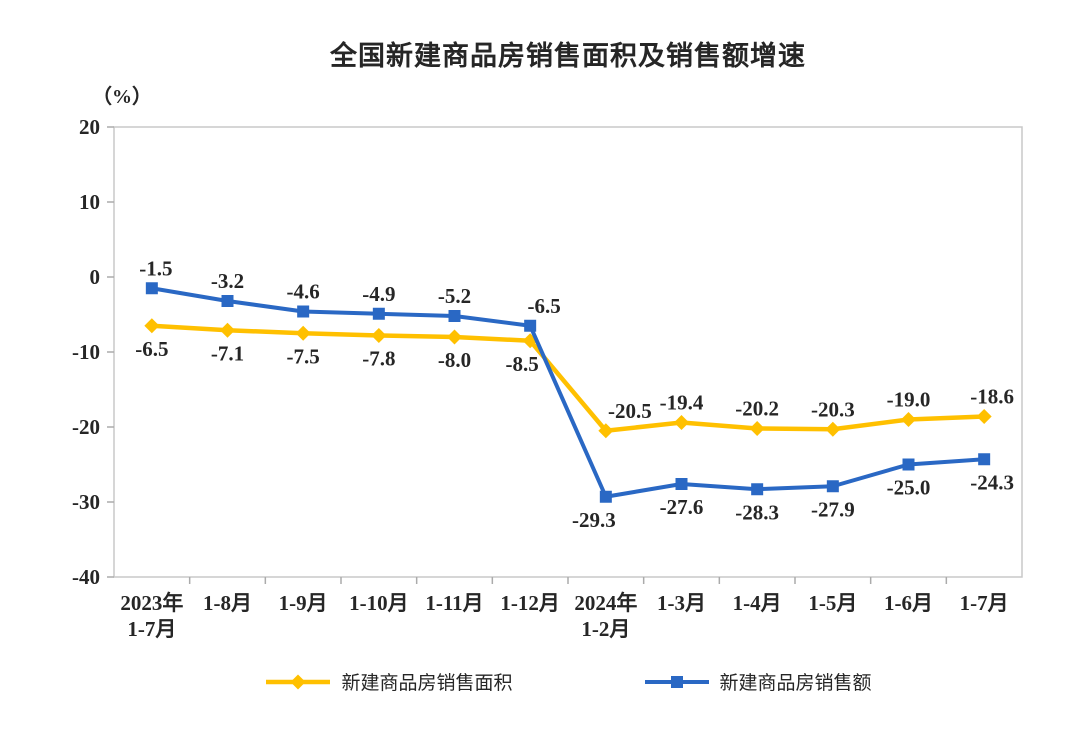 The height and width of the screenshot is (737, 1080). What do you see at coordinates (454, 603) in the screenshot?
I see `x-axis-category-label: 1-11月` at bounding box center [454, 603].